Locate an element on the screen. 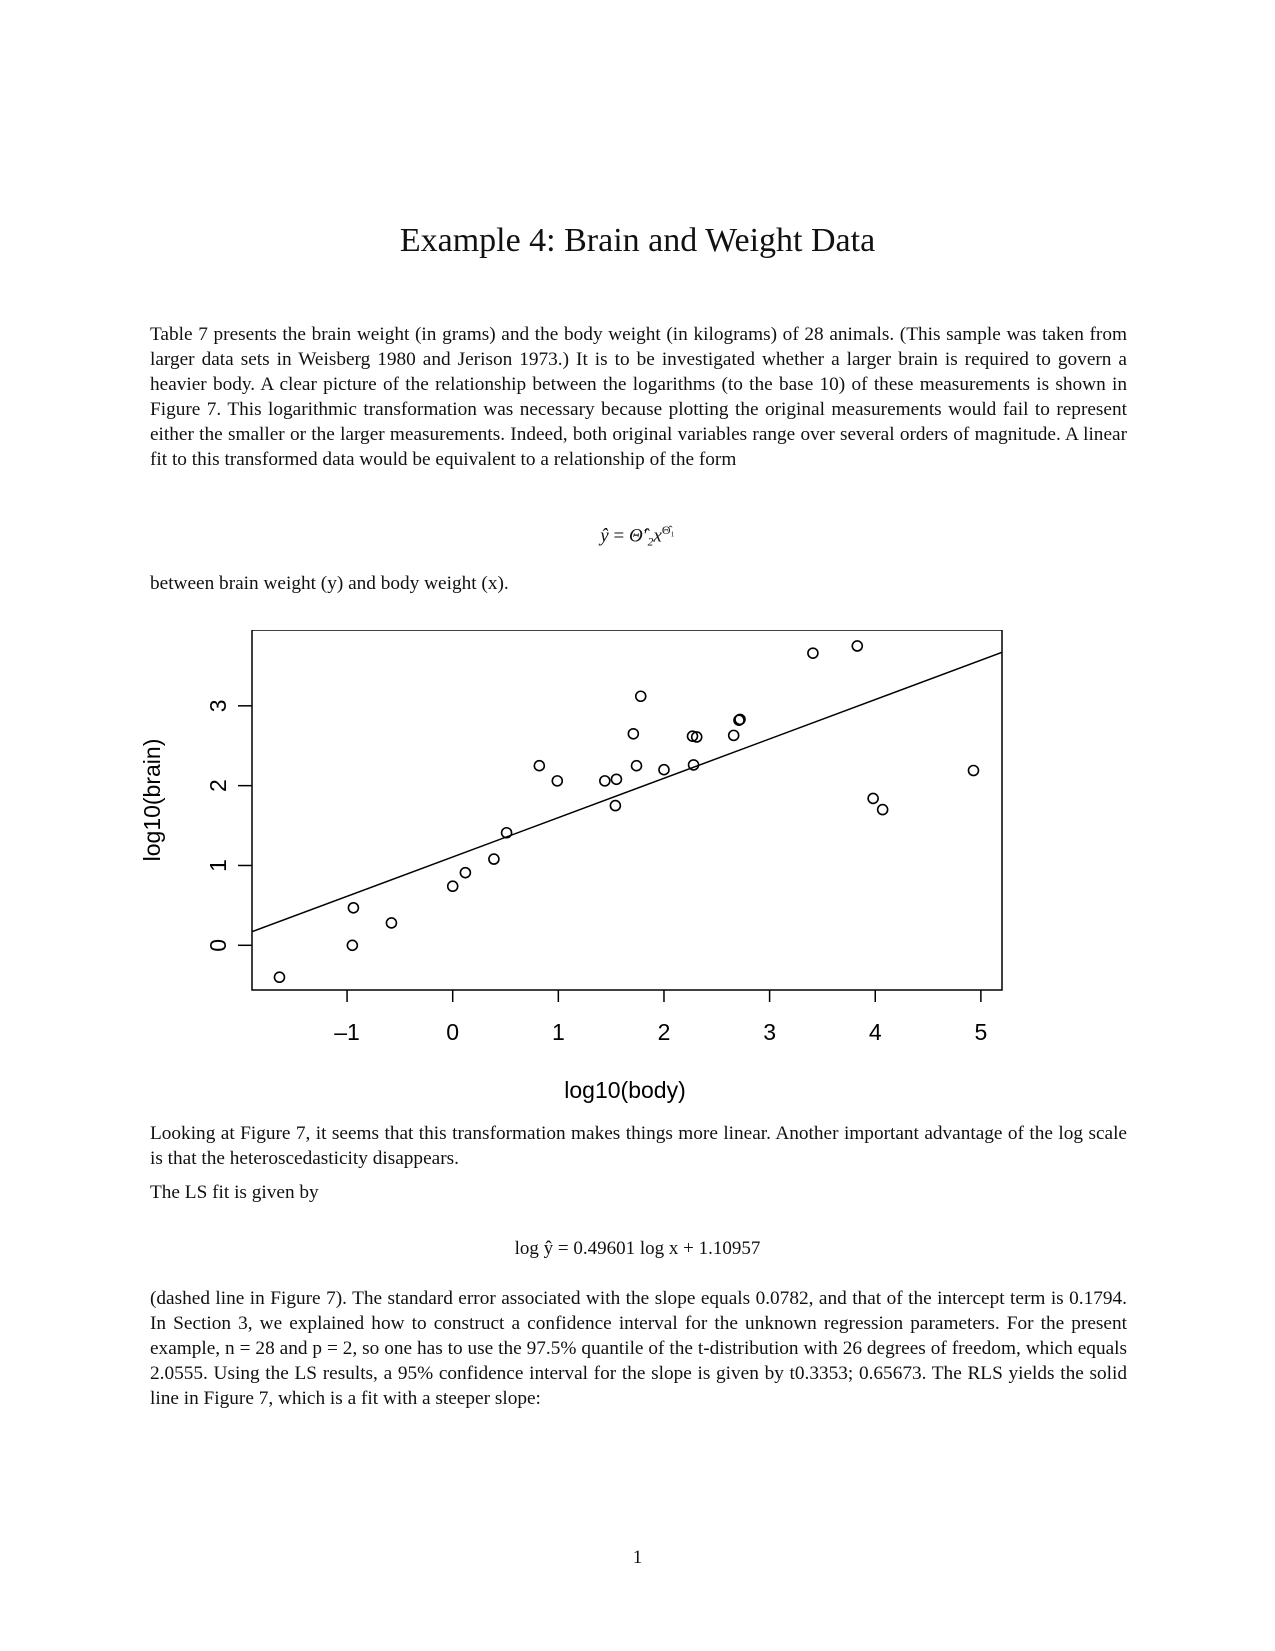  plot-frame is located at coordinates (627, 810).